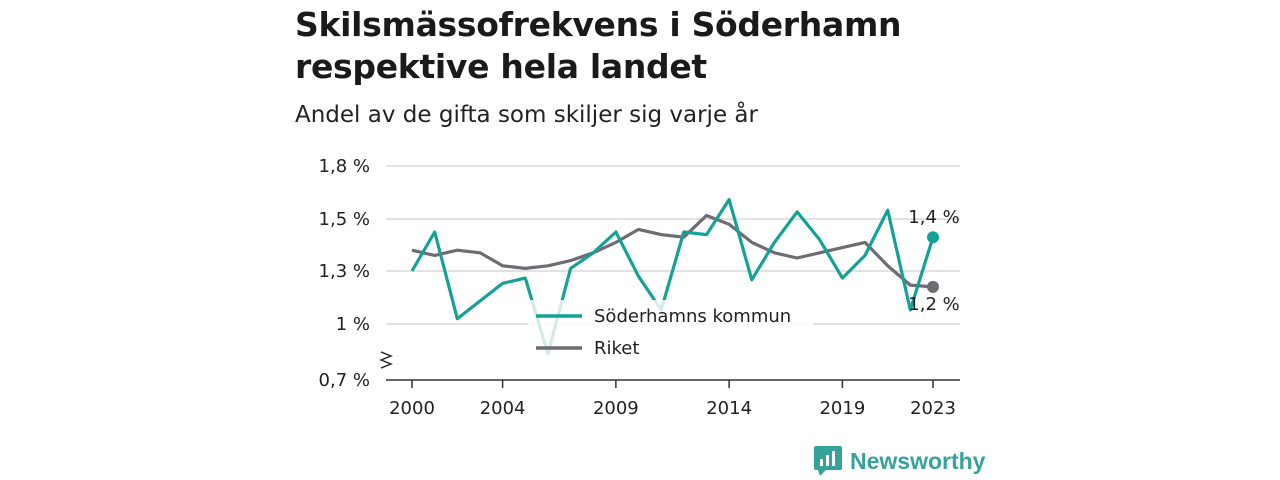  I want to click on x-tick-label: 2014, so click(729, 408).